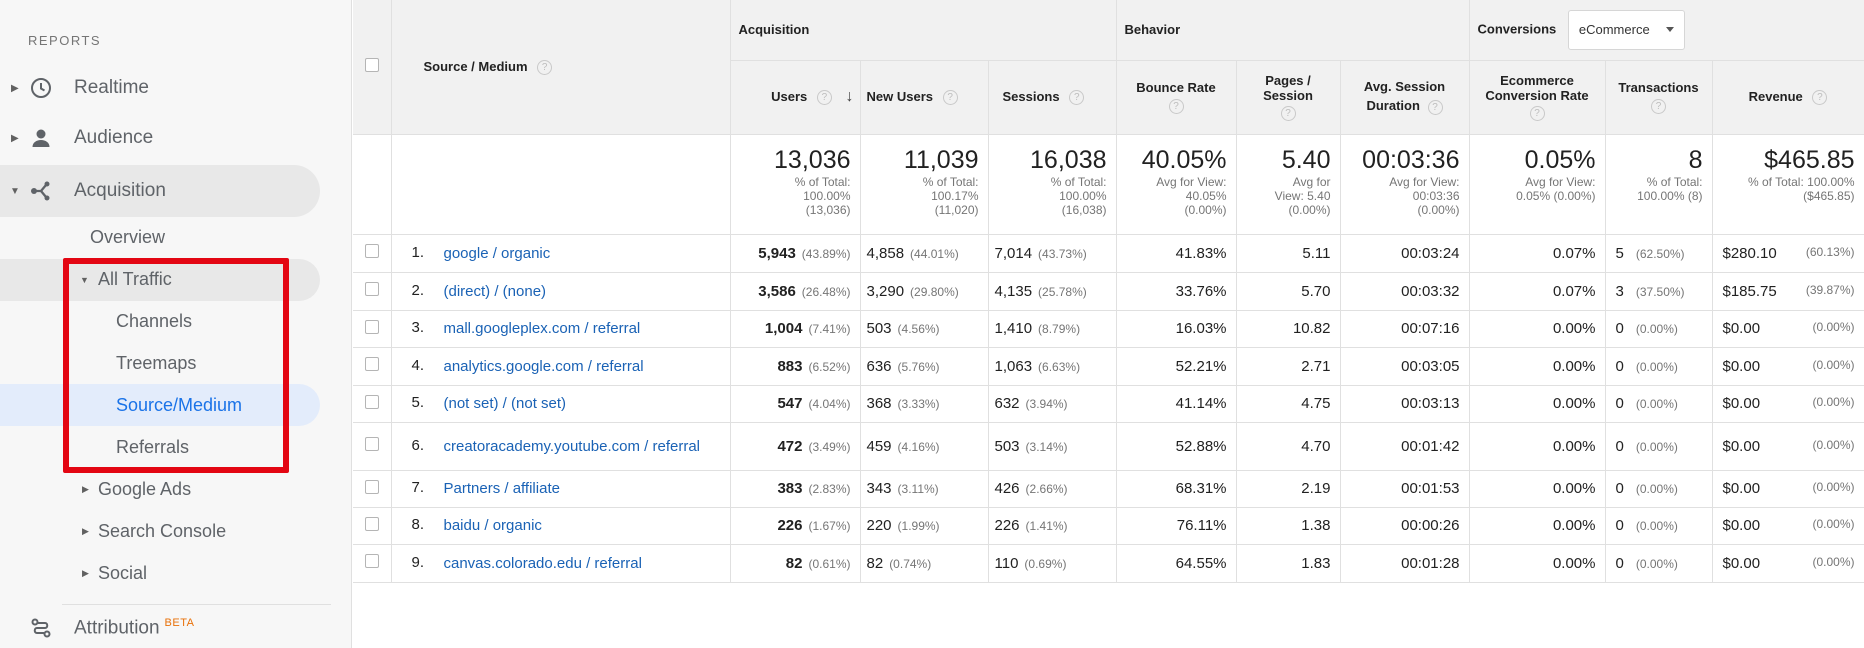  I want to click on sidebar-item-audience: ▶ Audience, so click(160, 138).